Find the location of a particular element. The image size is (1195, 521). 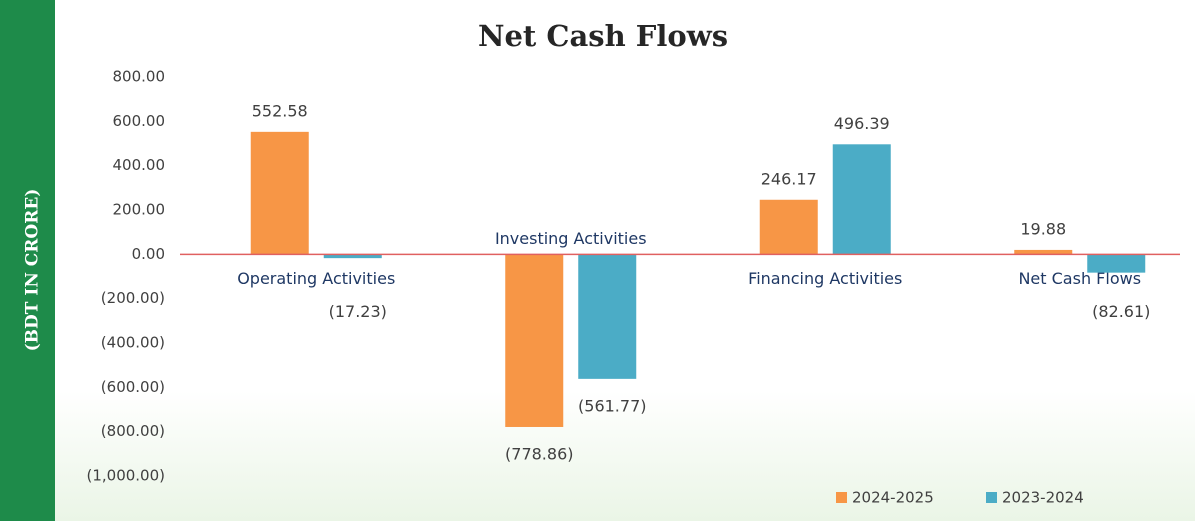

data-label: 19.88 is located at coordinates (1043, 228).